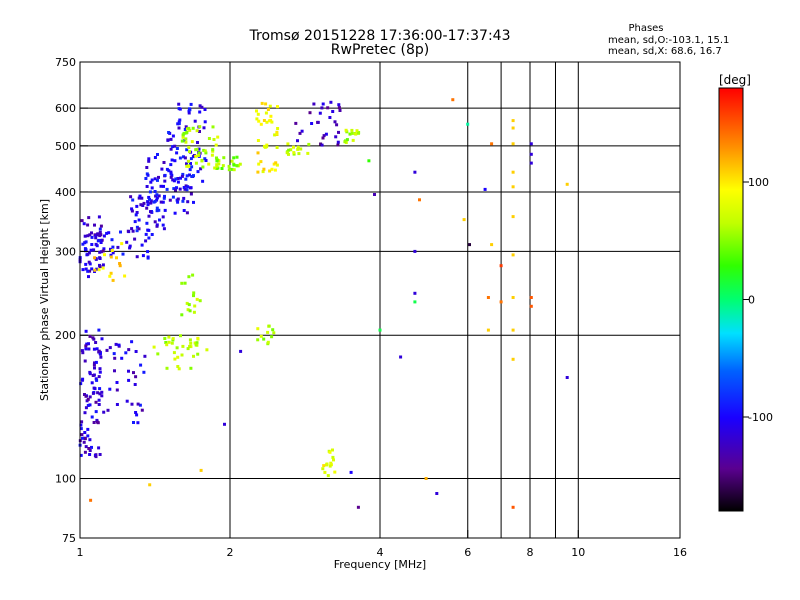  Describe the element at coordinates (731, 299) in the screenshot. I see `colorbar` at that location.